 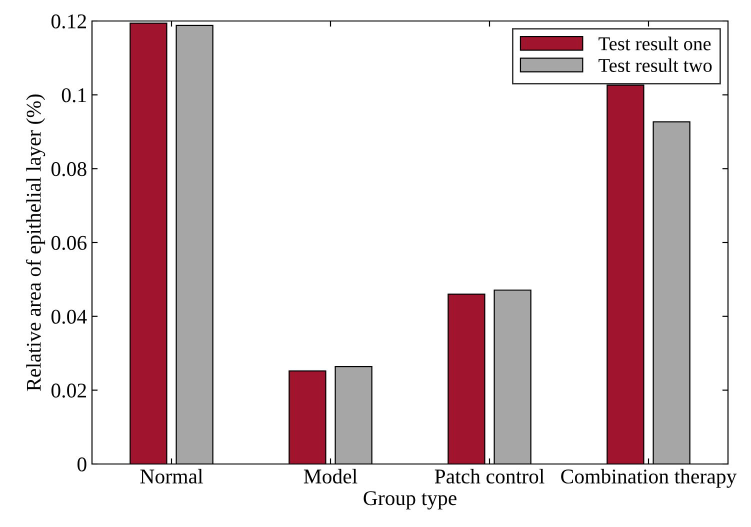 I want to click on x-axis-title: Group type, so click(x=410, y=500).